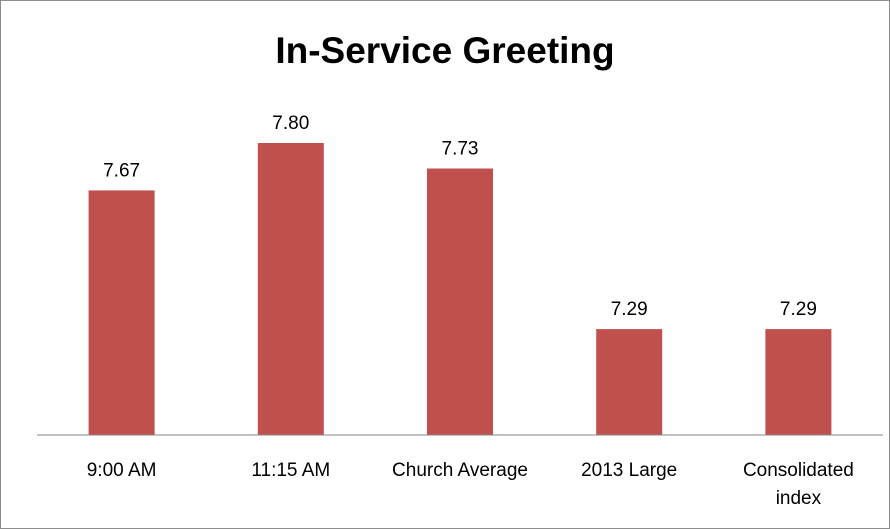 The width and height of the screenshot is (890, 529). What do you see at coordinates (798, 309) in the screenshot?
I see `data-label-5: 7.29` at bounding box center [798, 309].